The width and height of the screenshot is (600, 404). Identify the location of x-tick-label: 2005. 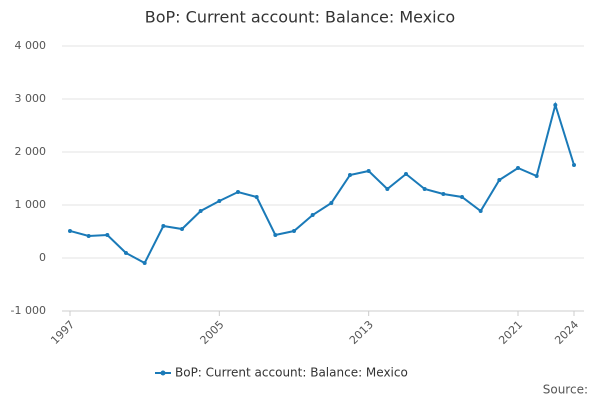
(212, 332).